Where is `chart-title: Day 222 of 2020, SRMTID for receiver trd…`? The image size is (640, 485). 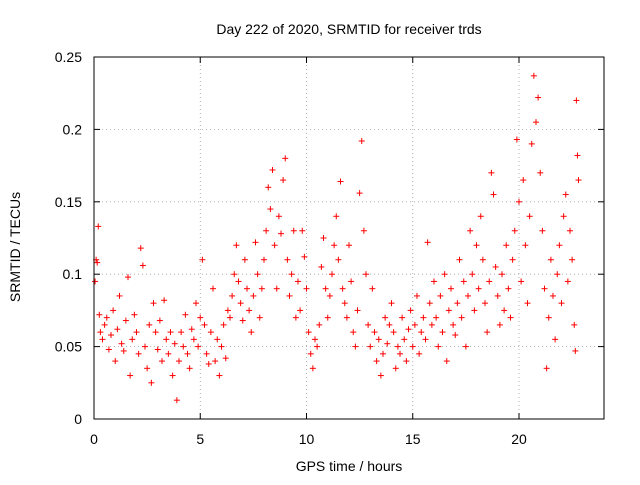 chart-title: Day 222 of 2020, SRMTID for receiver trd… is located at coordinates (348, 29).